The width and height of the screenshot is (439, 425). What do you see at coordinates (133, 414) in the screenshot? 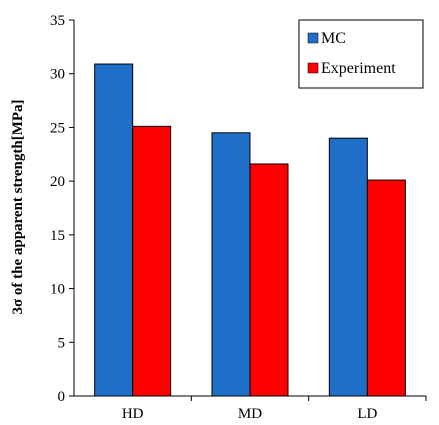
I see `x-tick-label: HD` at bounding box center [133, 414].